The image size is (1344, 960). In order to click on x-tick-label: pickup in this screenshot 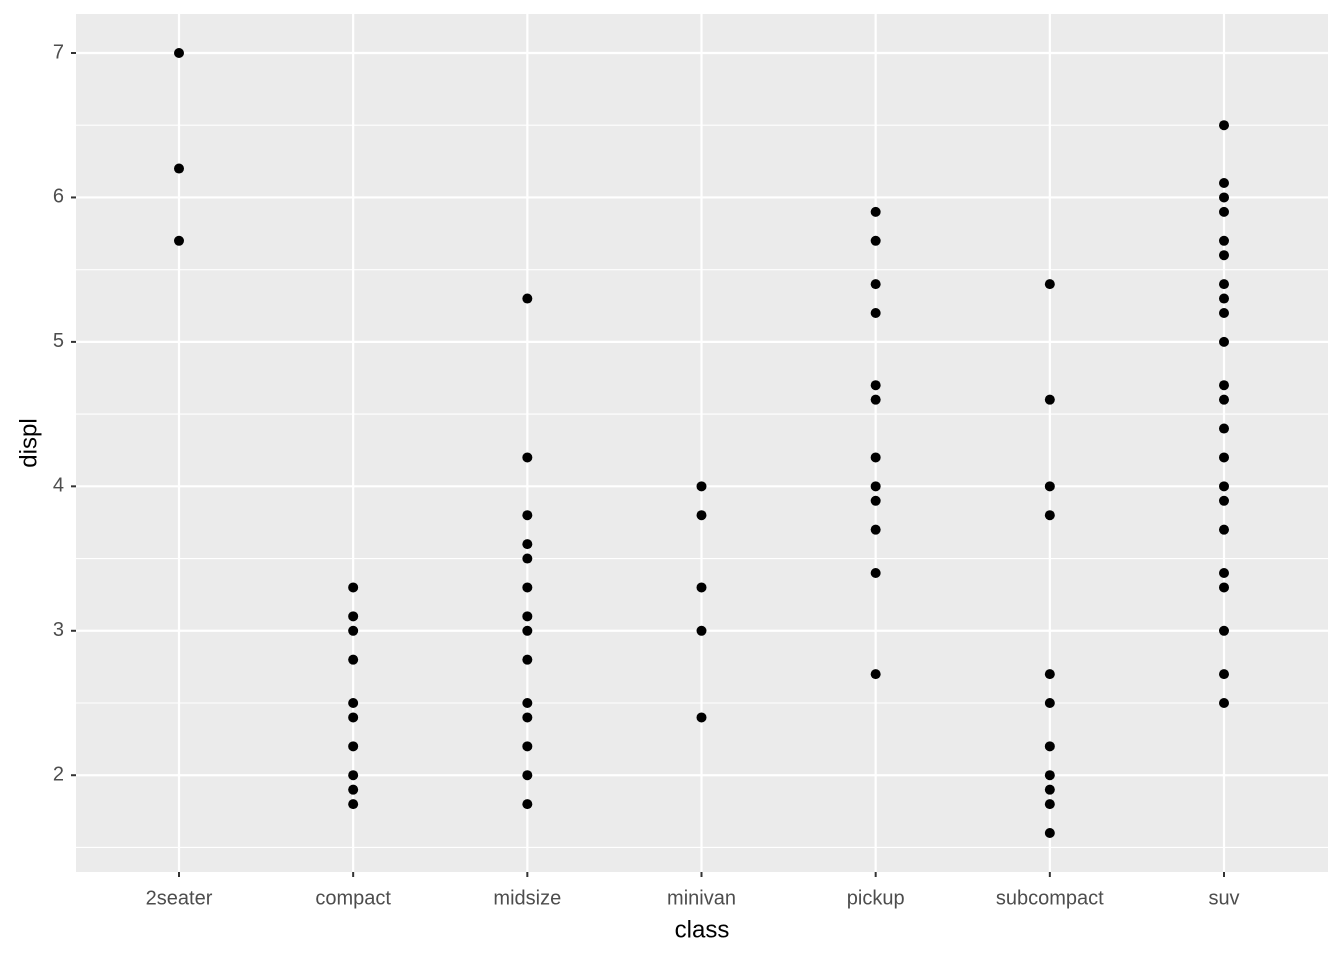, I will do `click(876, 898)`.